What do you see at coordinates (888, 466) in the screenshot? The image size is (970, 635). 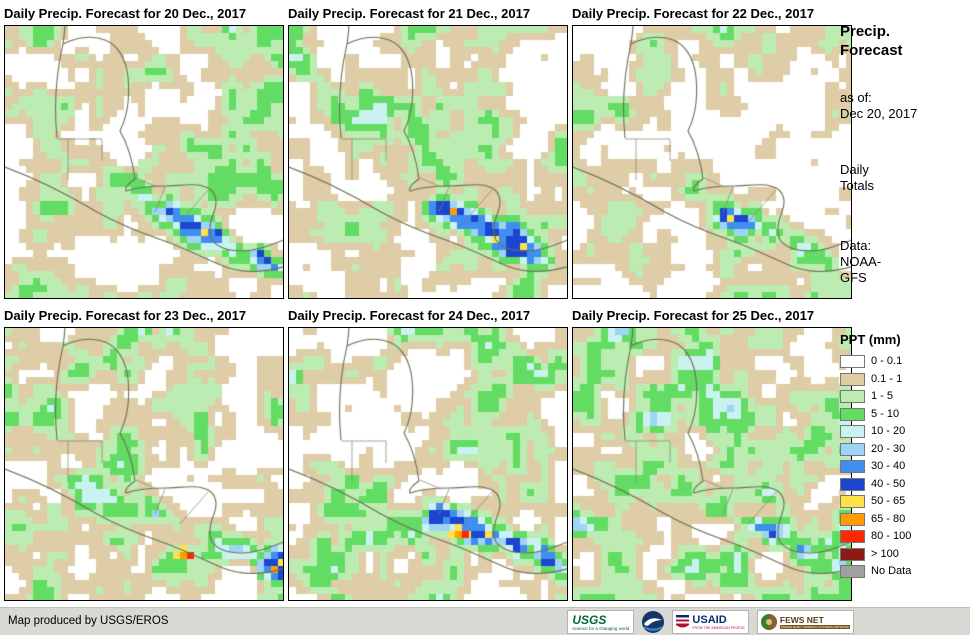 I see `legend-label: 30 - 40` at bounding box center [888, 466].